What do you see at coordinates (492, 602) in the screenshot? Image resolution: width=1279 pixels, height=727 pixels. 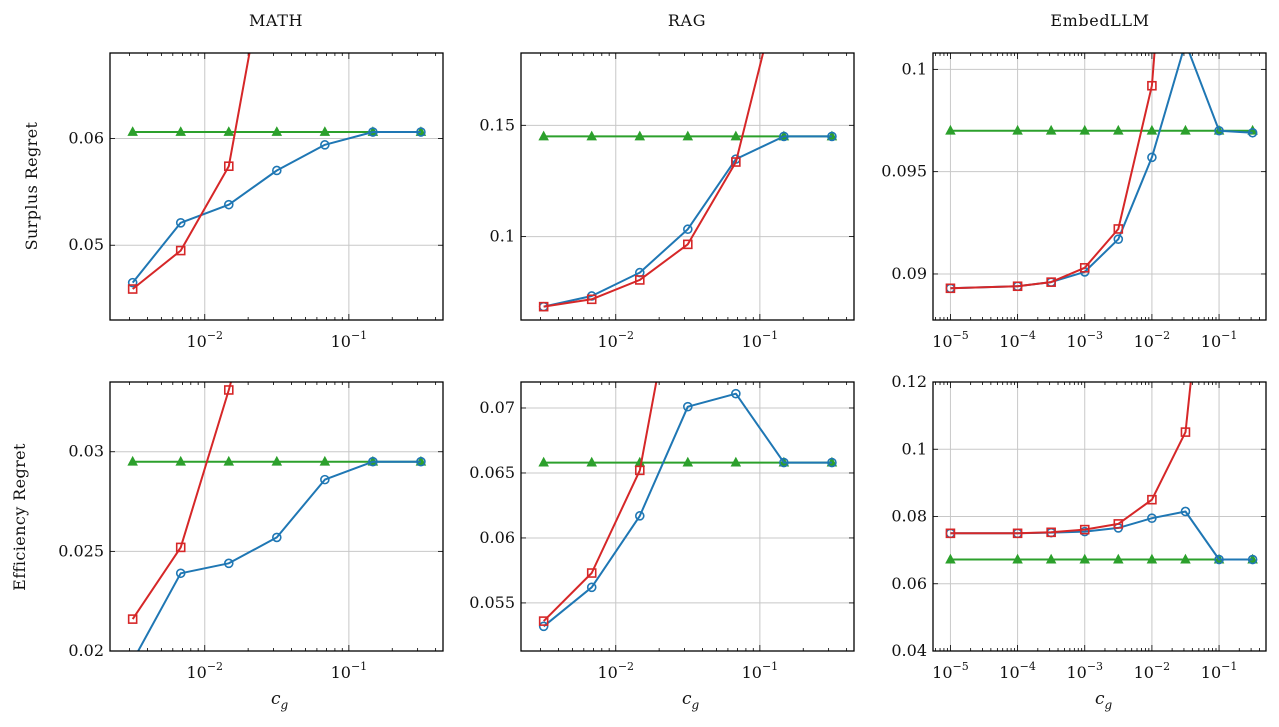 I see `y-tick-label: 0.055` at bounding box center [492, 602].